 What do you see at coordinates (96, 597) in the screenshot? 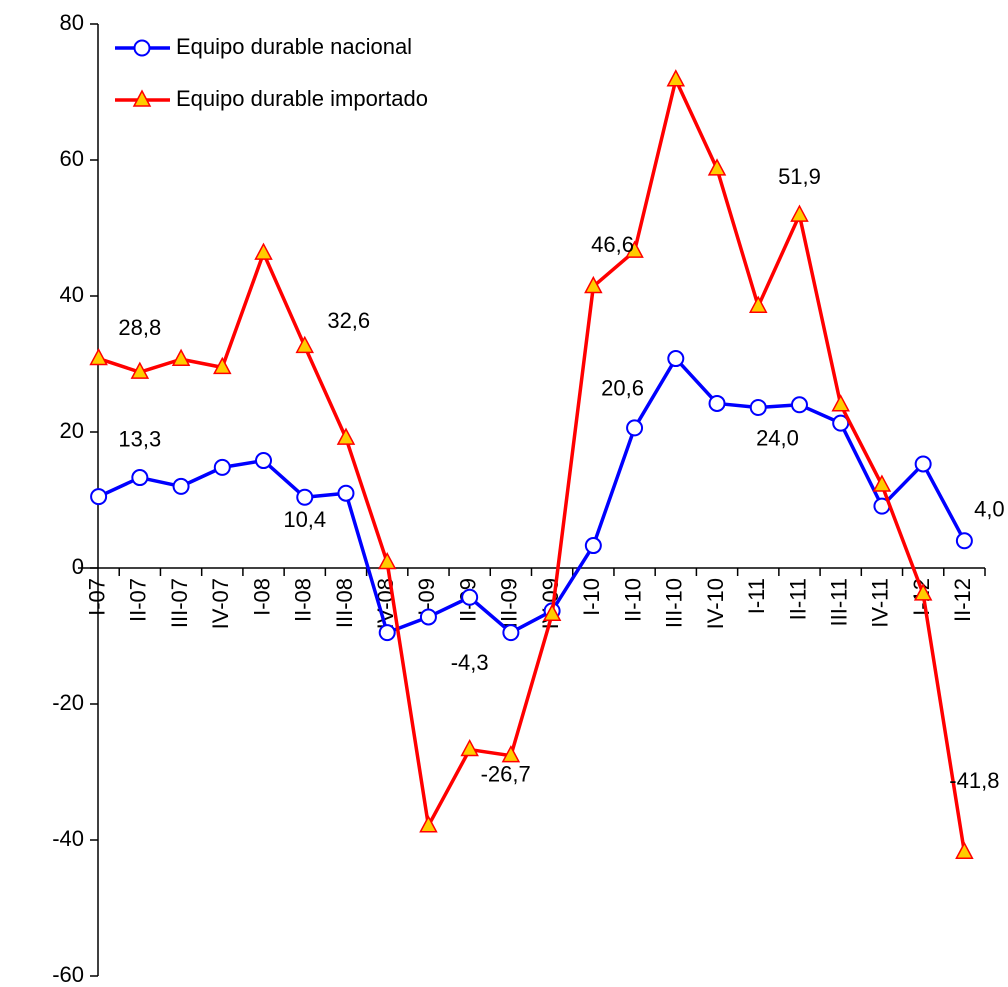
I see `x-tick-label: I-07` at bounding box center [96, 597].